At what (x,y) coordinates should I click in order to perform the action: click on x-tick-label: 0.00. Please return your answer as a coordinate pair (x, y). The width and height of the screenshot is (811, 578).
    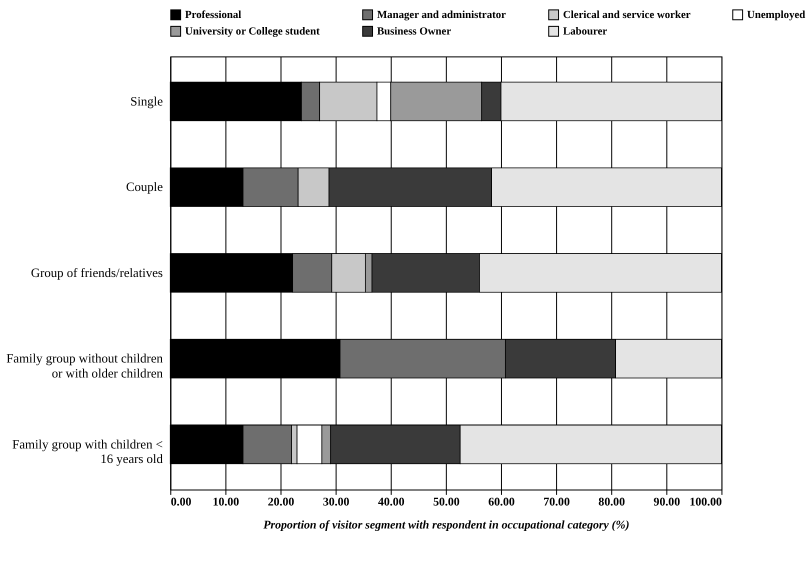
    Looking at the image, I should click on (181, 501).